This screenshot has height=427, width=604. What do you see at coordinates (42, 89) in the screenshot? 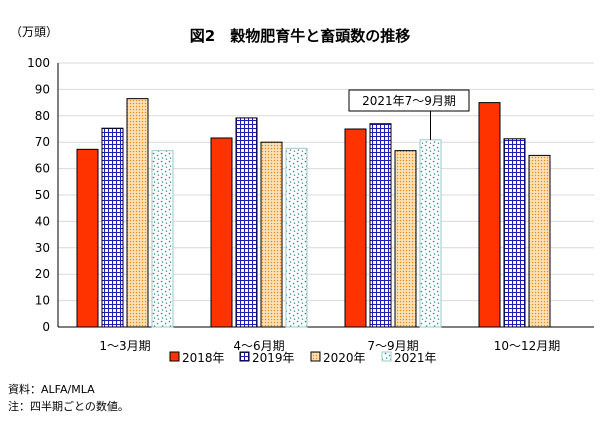
I see `y-tick-label: 90` at bounding box center [42, 89].